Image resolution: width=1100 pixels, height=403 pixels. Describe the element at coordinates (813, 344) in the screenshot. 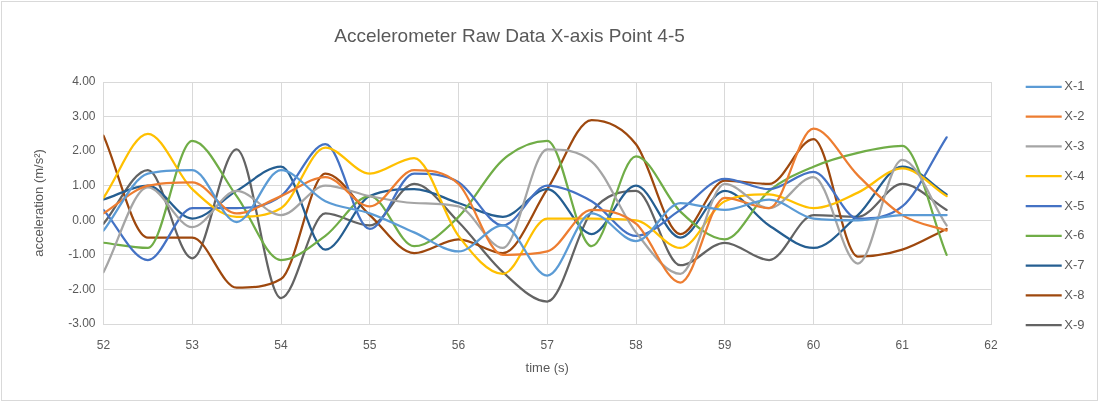

I see `x-tick-label: 60` at that location.